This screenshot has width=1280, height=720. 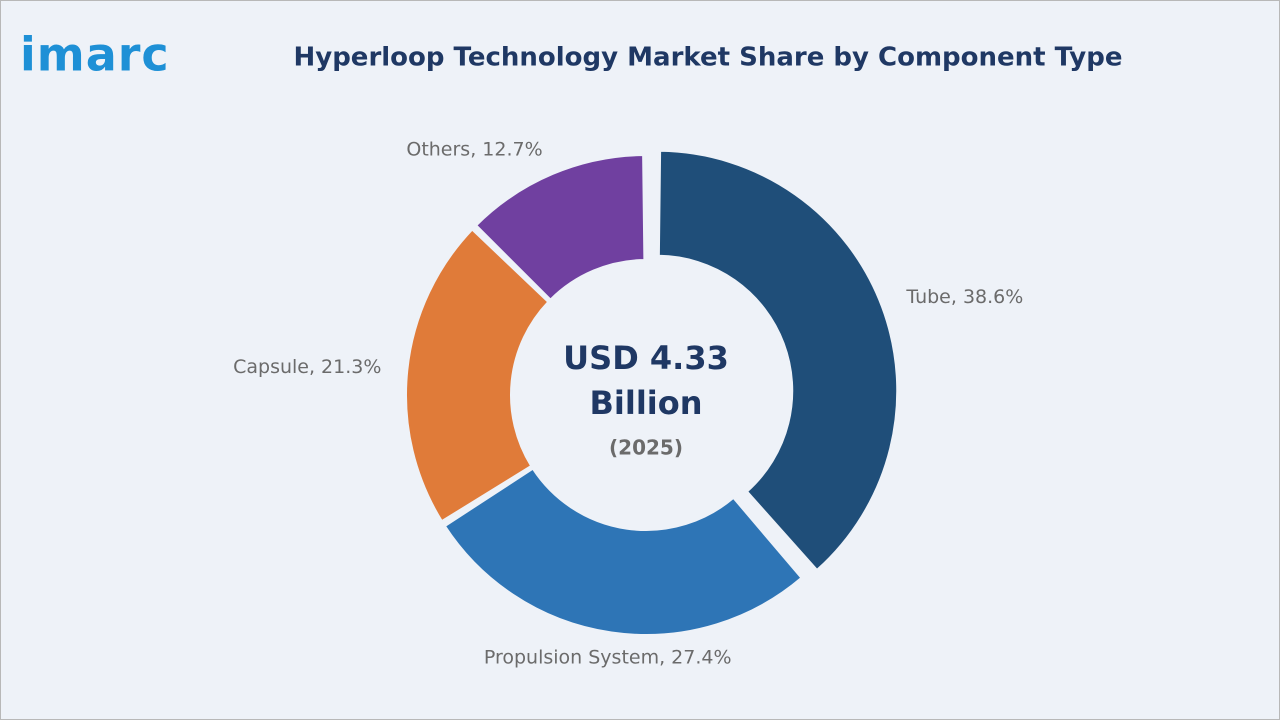 What do you see at coordinates (474, 149) in the screenshot?
I see `data-label: Others, 12.7%` at bounding box center [474, 149].